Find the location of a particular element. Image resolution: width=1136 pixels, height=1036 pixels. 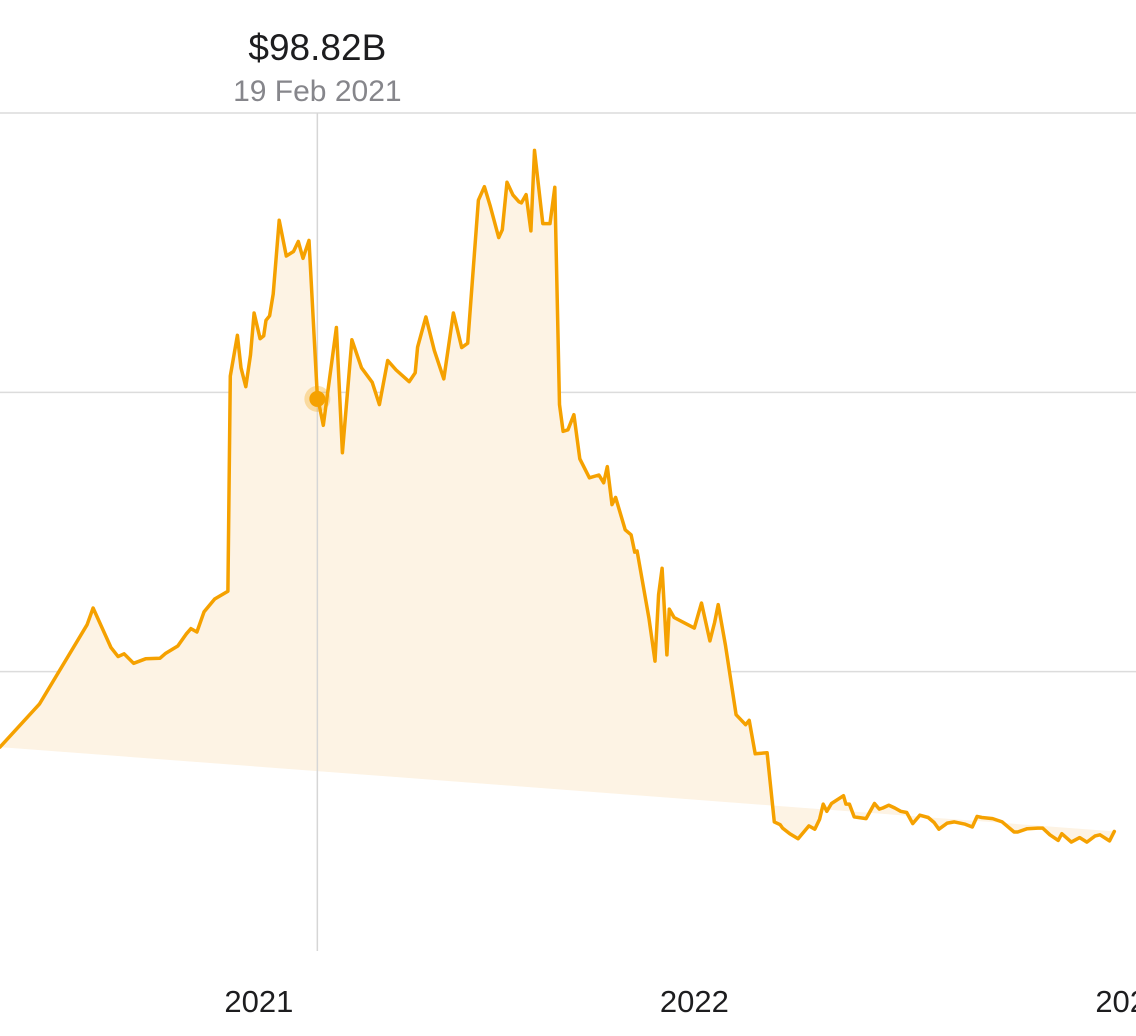

hover-marker is located at coordinates (317, 398).